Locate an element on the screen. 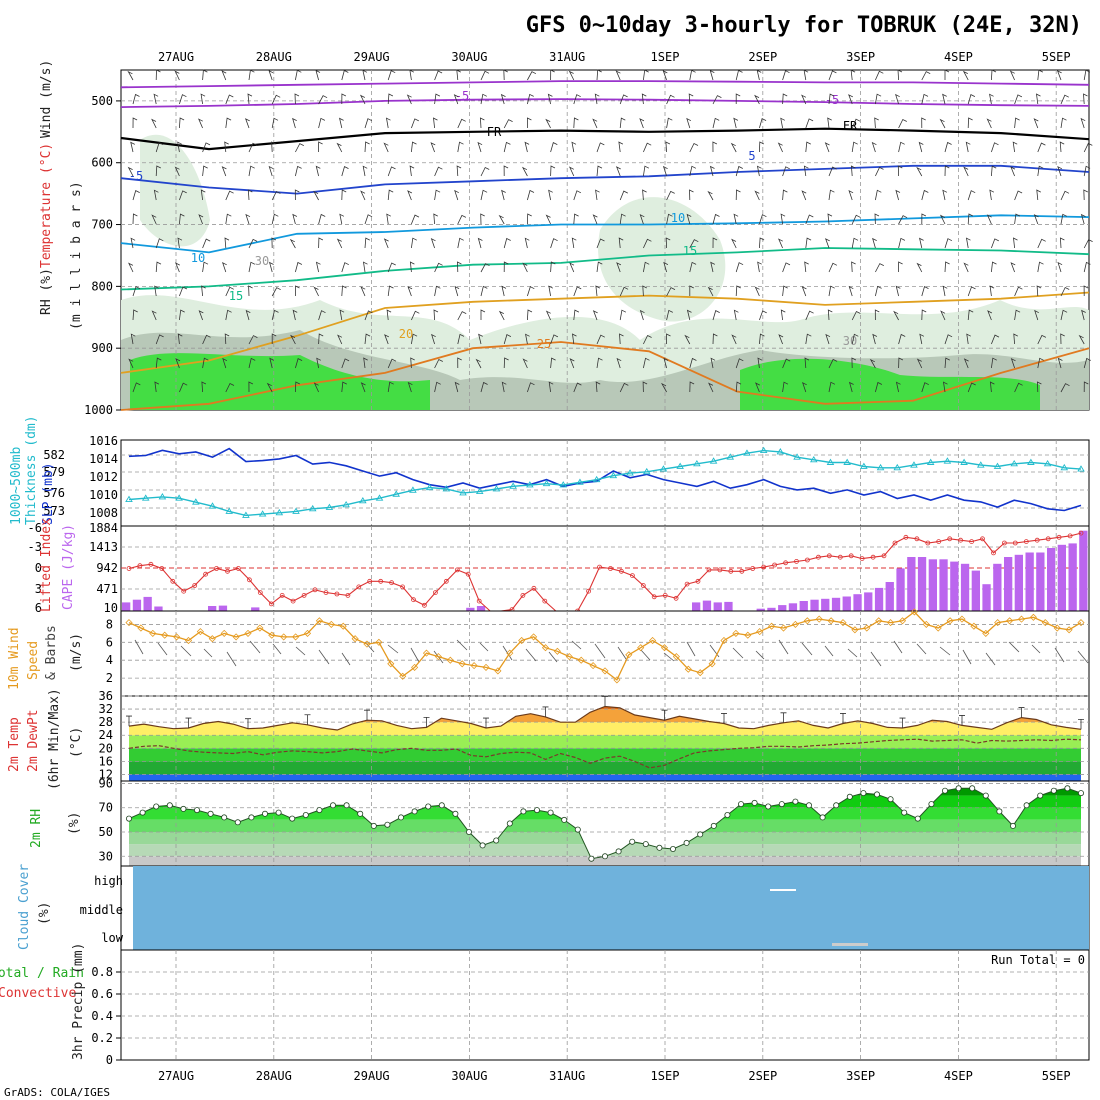  bottom-date-label: 31AUG is located at coordinates (567, 1076).